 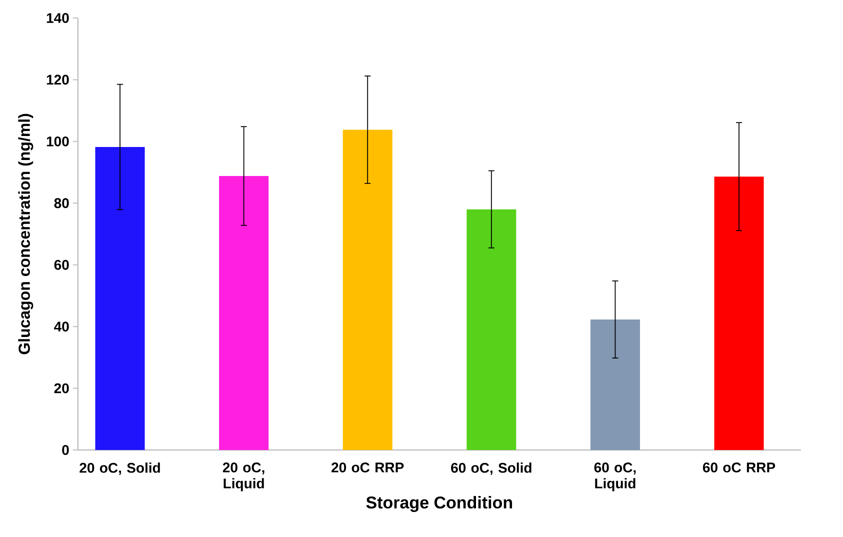 What do you see at coordinates (61, 265) in the screenshot?
I see `y-tick-label: 60` at bounding box center [61, 265].